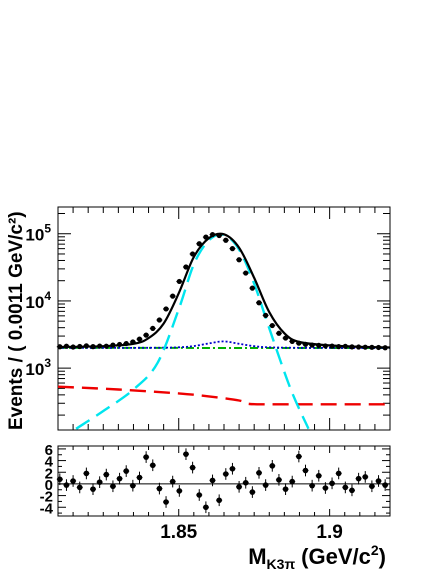 This screenshot has width=443, height=573. Describe the element at coordinates (49, 473) in the screenshot. I see `pull-y-tick-label: 2` at that location.